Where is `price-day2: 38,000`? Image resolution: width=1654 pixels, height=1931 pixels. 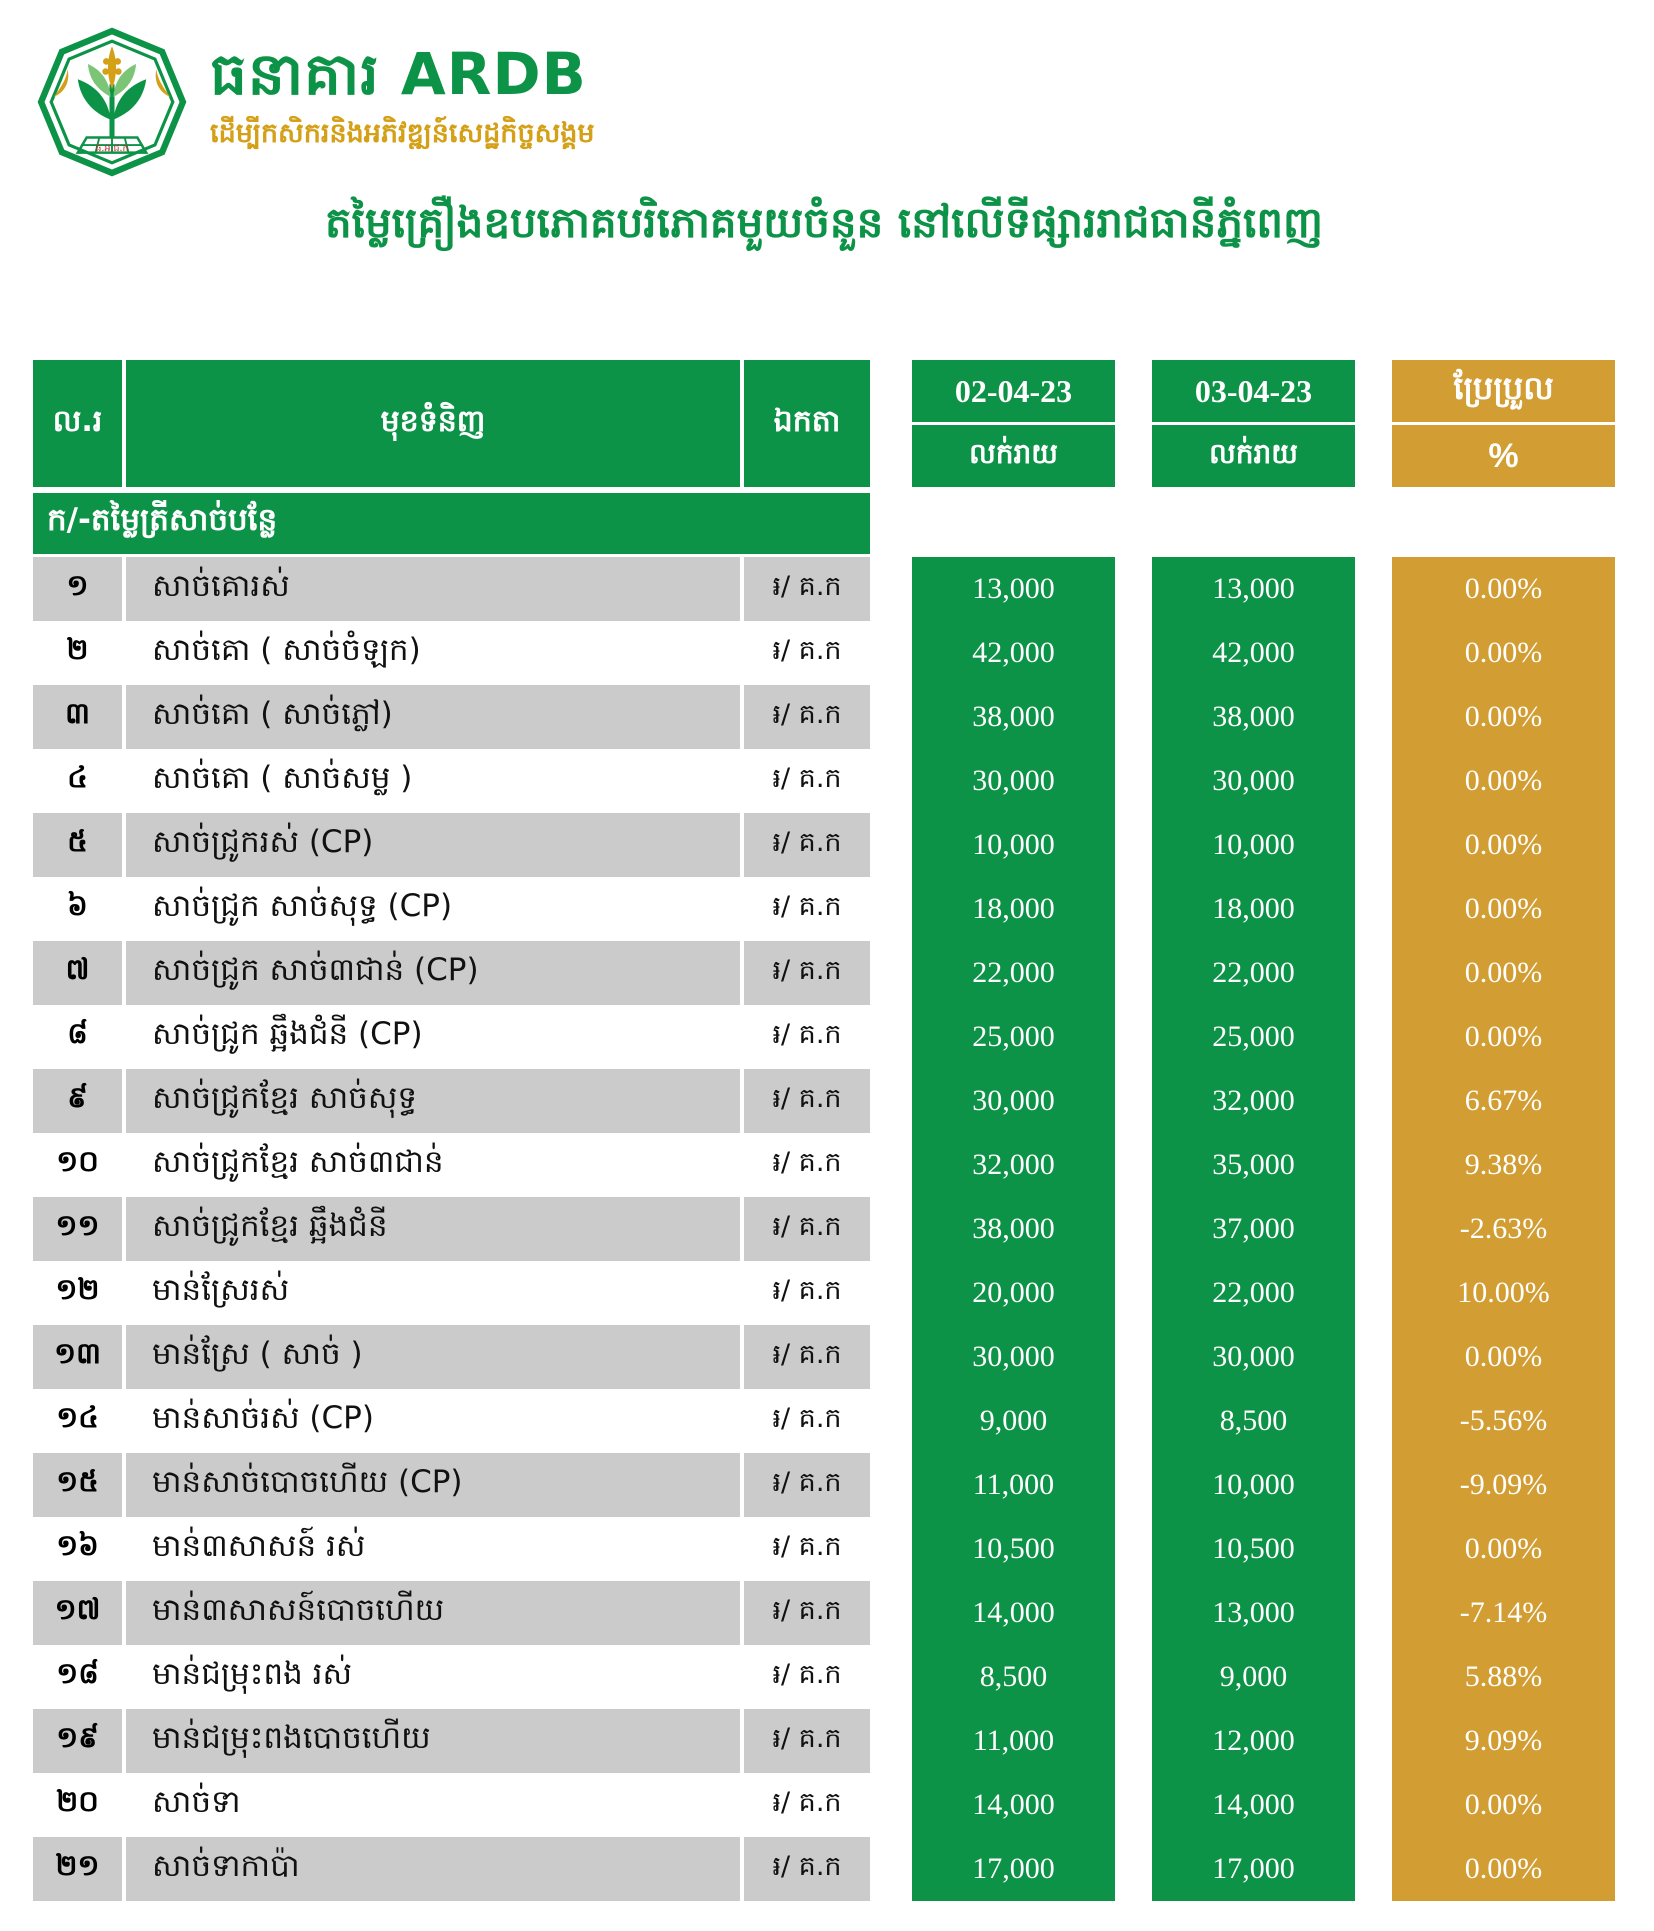 price-day2: 38,000 is located at coordinates (1253, 716).